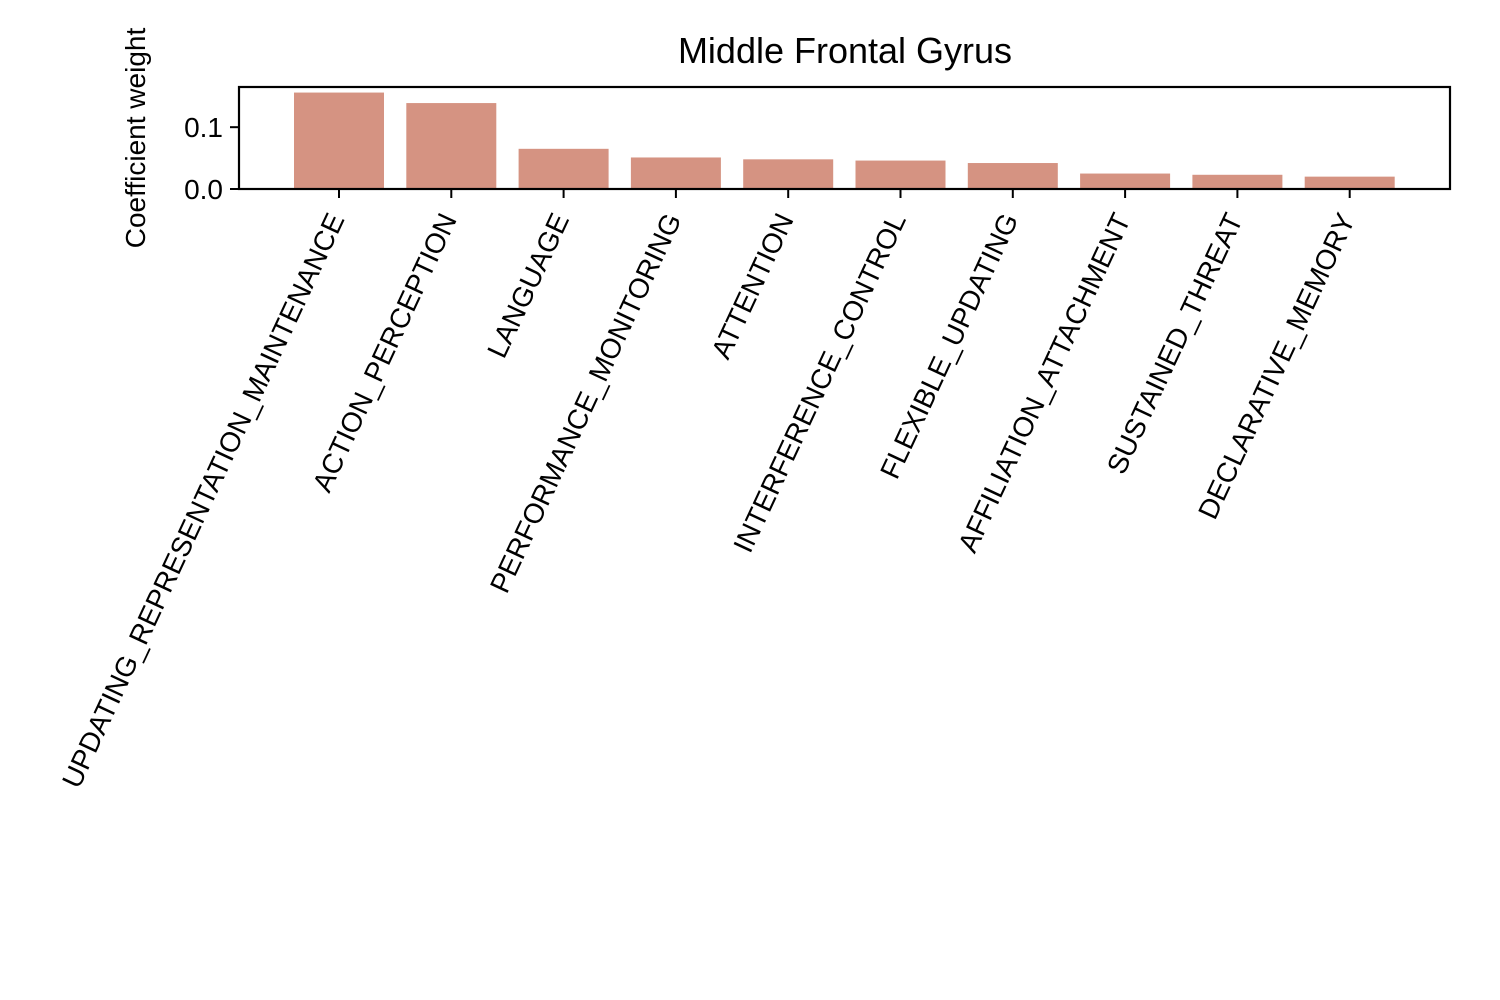 The image size is (1500, 1000). What do you see at coordinates (752, 285) in the screenshot?
I see `x-tick-label: ATTENTION` at bounding box center [752, 285].